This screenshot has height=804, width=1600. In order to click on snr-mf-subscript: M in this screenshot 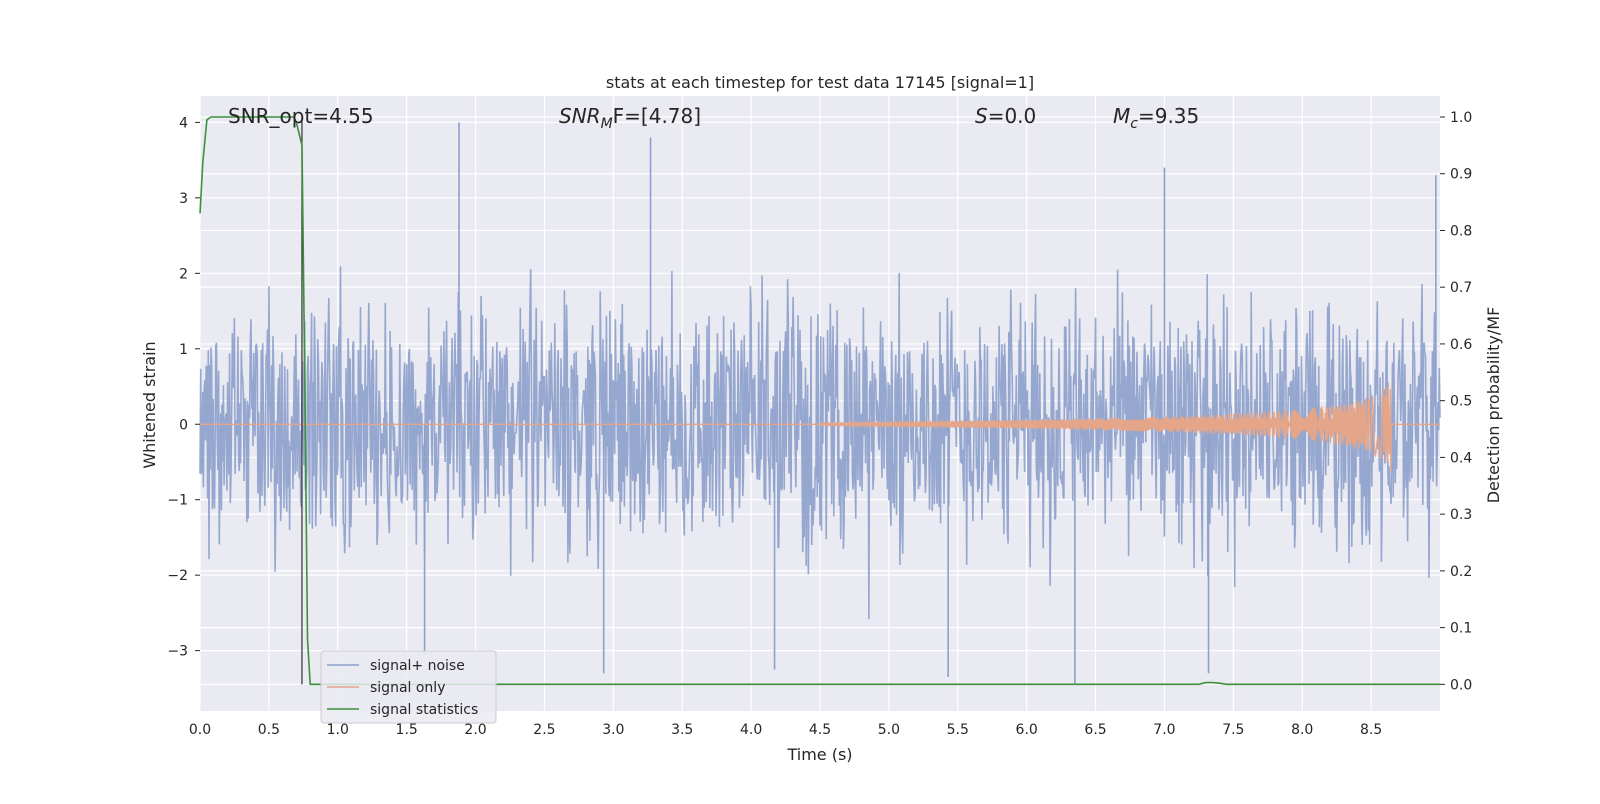, I will do `click(607, 124)`.